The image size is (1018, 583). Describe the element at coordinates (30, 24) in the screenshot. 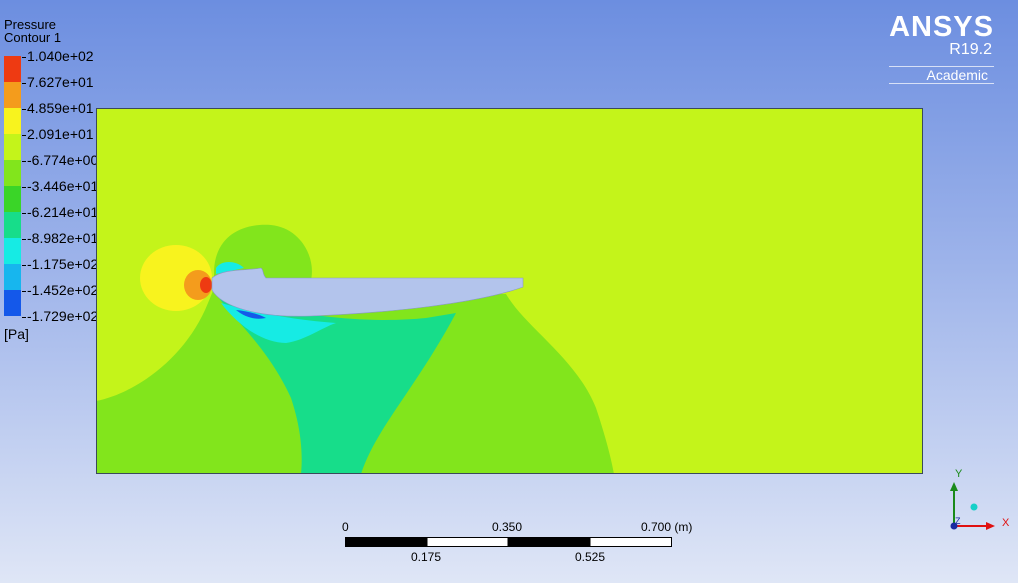

I see `legend-title-variable: Pressure` at that location.